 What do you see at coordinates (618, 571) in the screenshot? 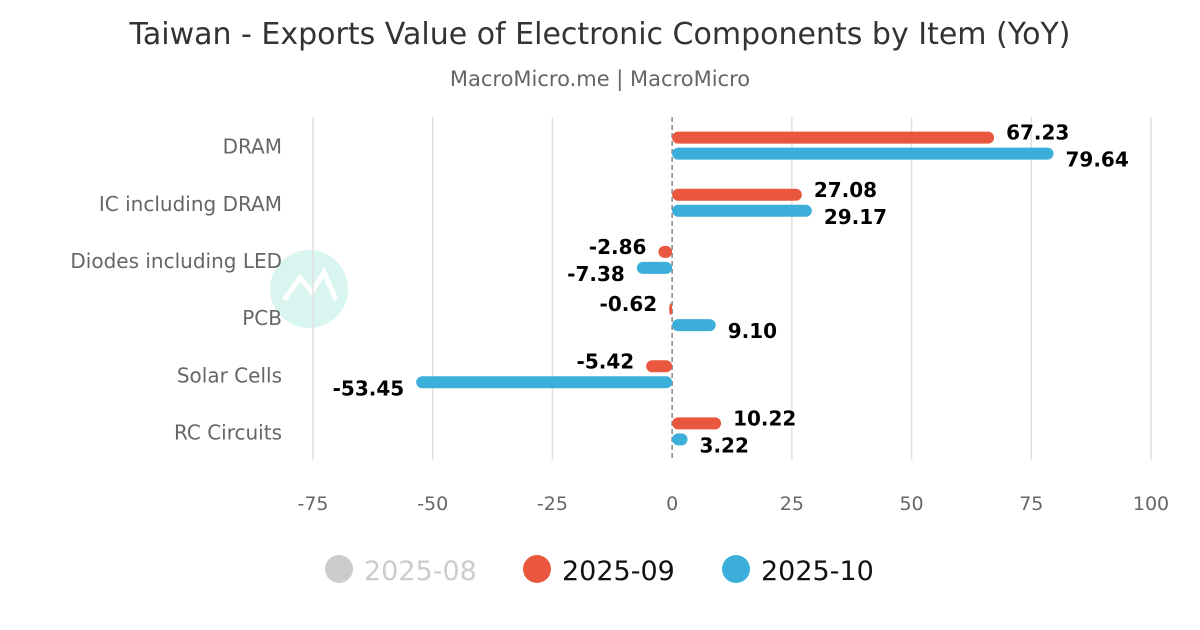
I see `legend-label: 2025-09` at bounding box center [618, 571].